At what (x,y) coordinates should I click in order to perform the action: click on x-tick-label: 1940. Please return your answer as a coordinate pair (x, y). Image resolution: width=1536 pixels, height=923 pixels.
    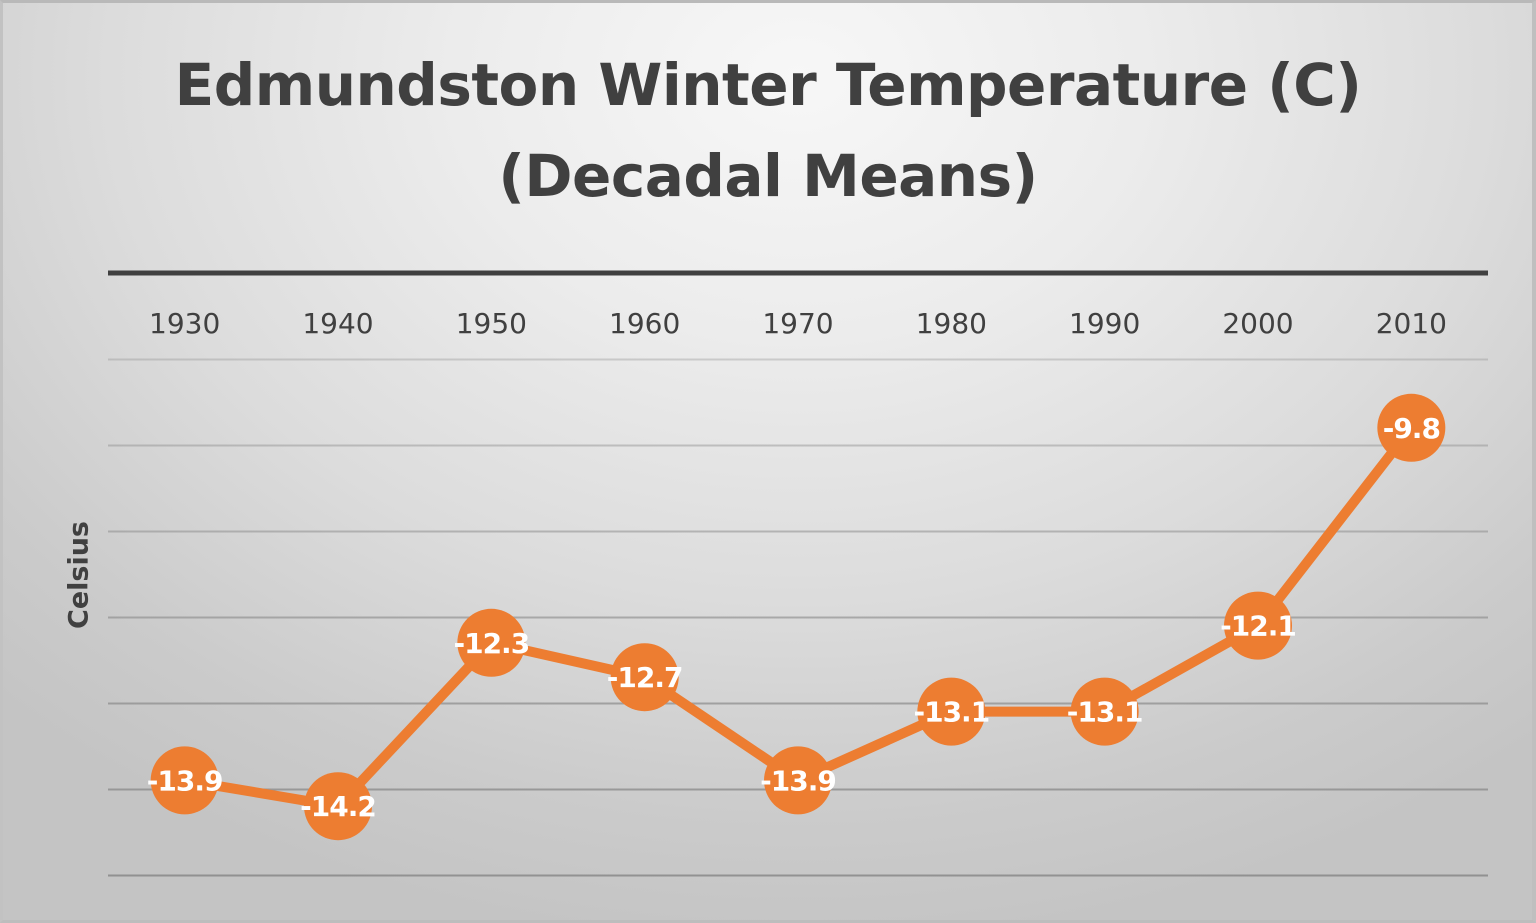
    Looking at the image, I should click on (337, 323).